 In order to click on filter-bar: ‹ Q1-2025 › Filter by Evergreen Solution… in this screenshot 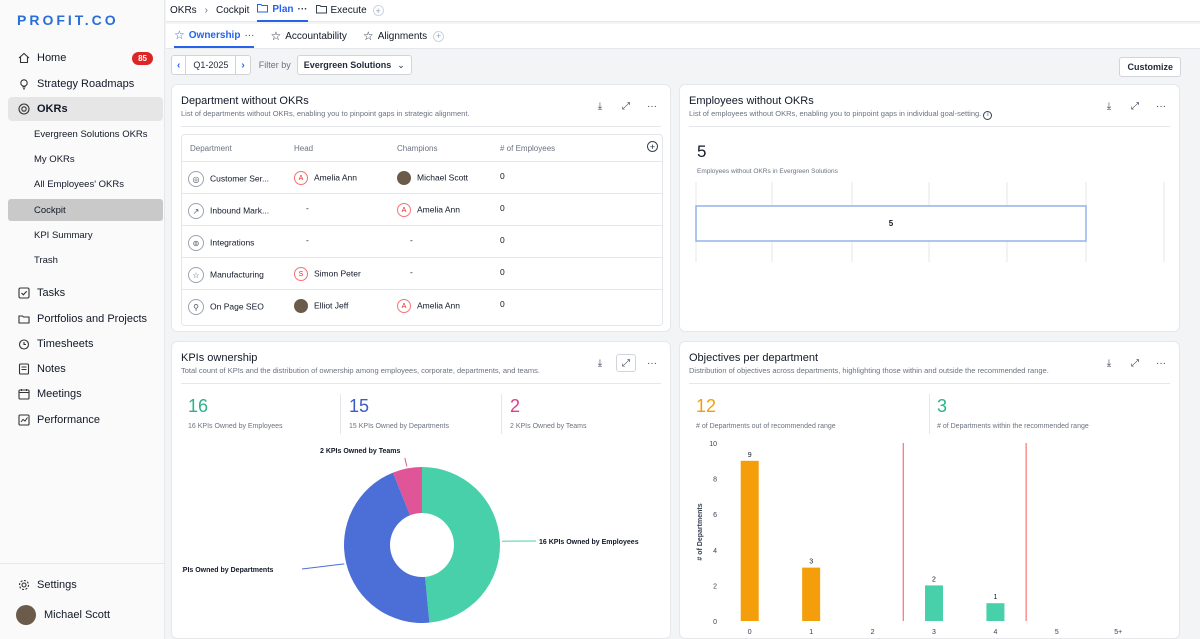, I will do `click(683, 65)`.